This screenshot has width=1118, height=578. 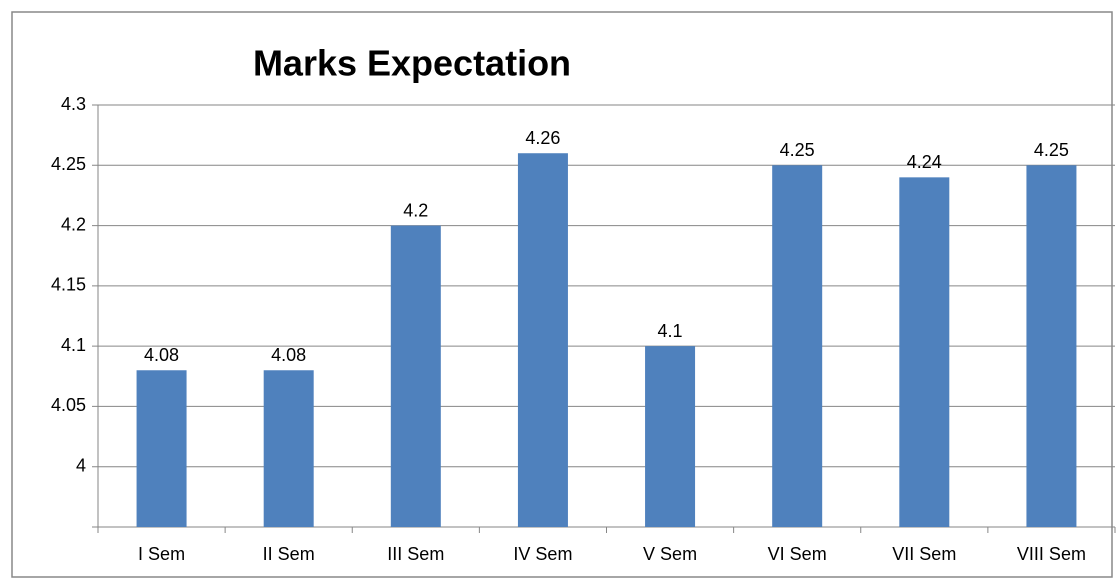 I want to click on data-label: 4.2, so click(x=415, y=210).